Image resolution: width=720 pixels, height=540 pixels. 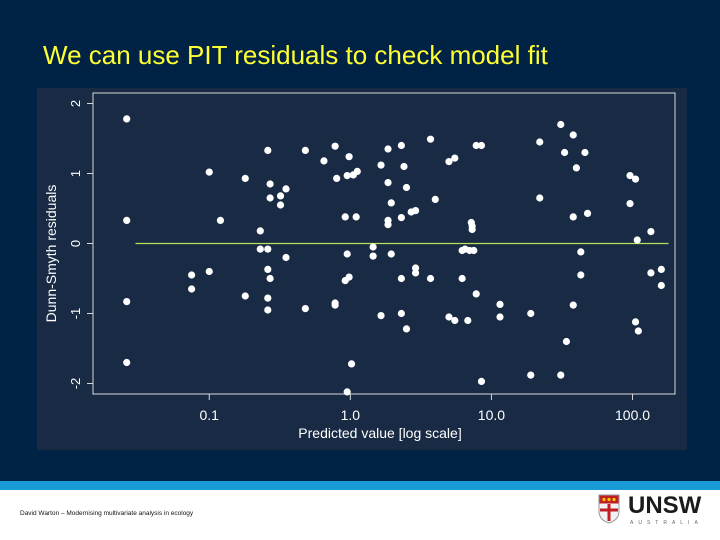 What do you see at coordinates (379, 433) in the screenshot?
I see `x-axis-title: Predicted value [log scale]` at bounding box center [379, 433].